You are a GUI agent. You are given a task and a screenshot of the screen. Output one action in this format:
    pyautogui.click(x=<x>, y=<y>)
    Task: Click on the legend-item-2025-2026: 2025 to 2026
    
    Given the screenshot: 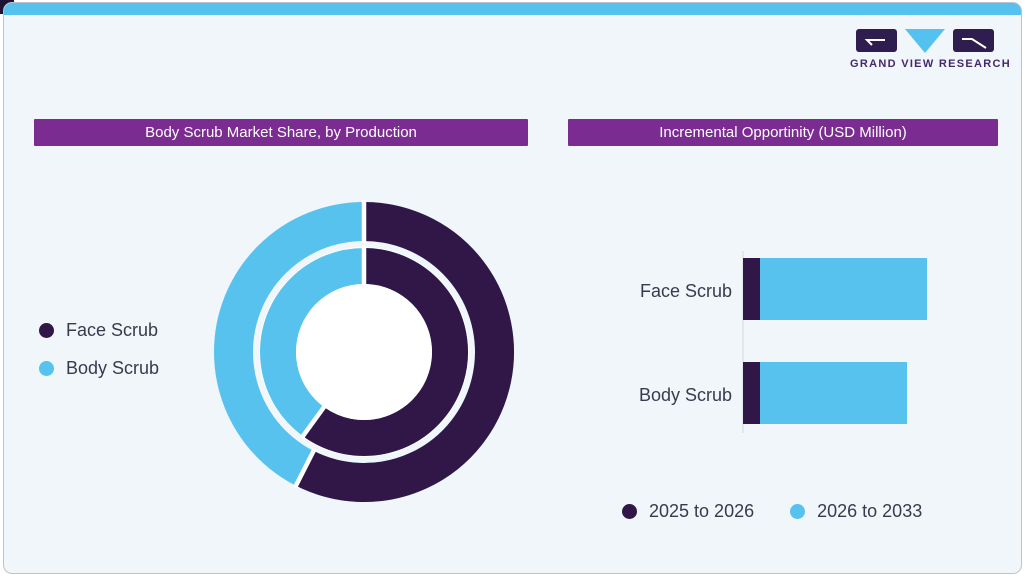 What is the action you would take?
    pyautogui.click(x=688, y=511)
    